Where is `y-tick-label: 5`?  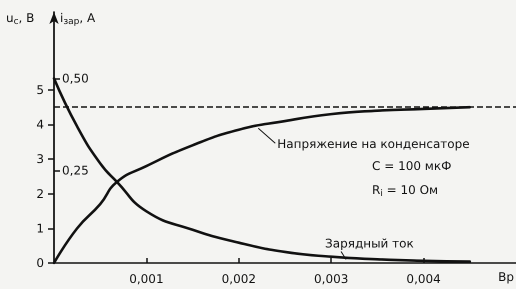 y-tick-label: 5 is located at coordinates (40, 89).